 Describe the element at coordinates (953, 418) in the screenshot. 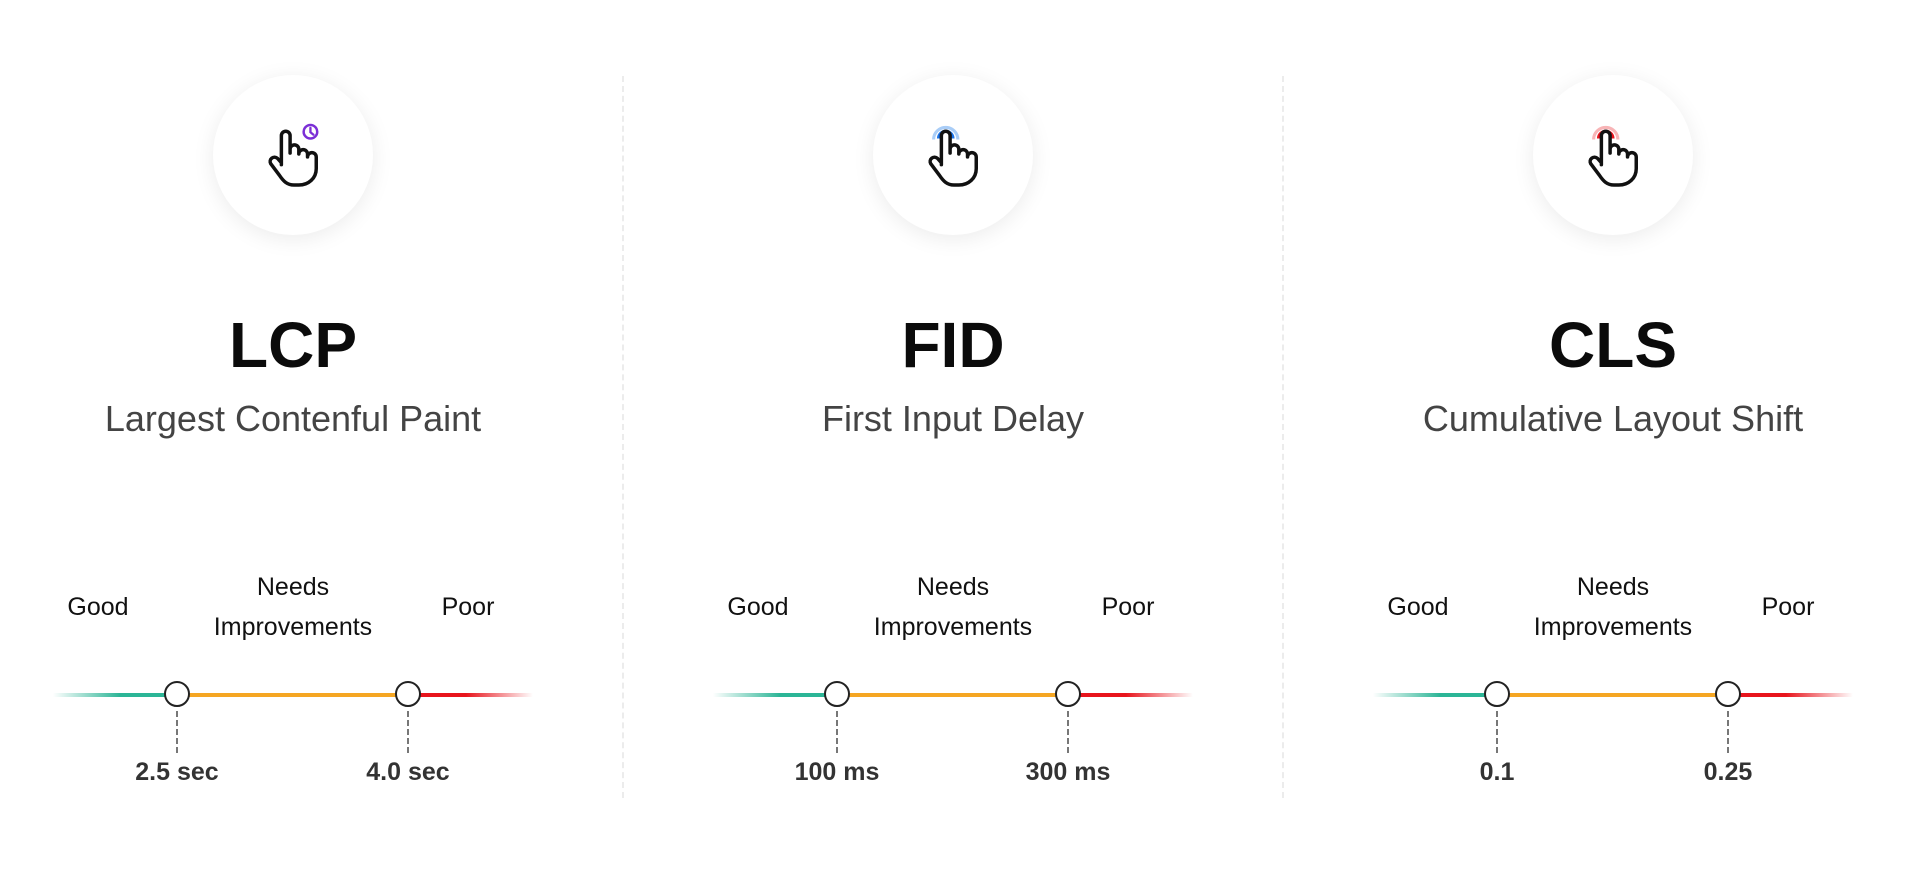

I see `metric-name: First Input Delay` at that location.